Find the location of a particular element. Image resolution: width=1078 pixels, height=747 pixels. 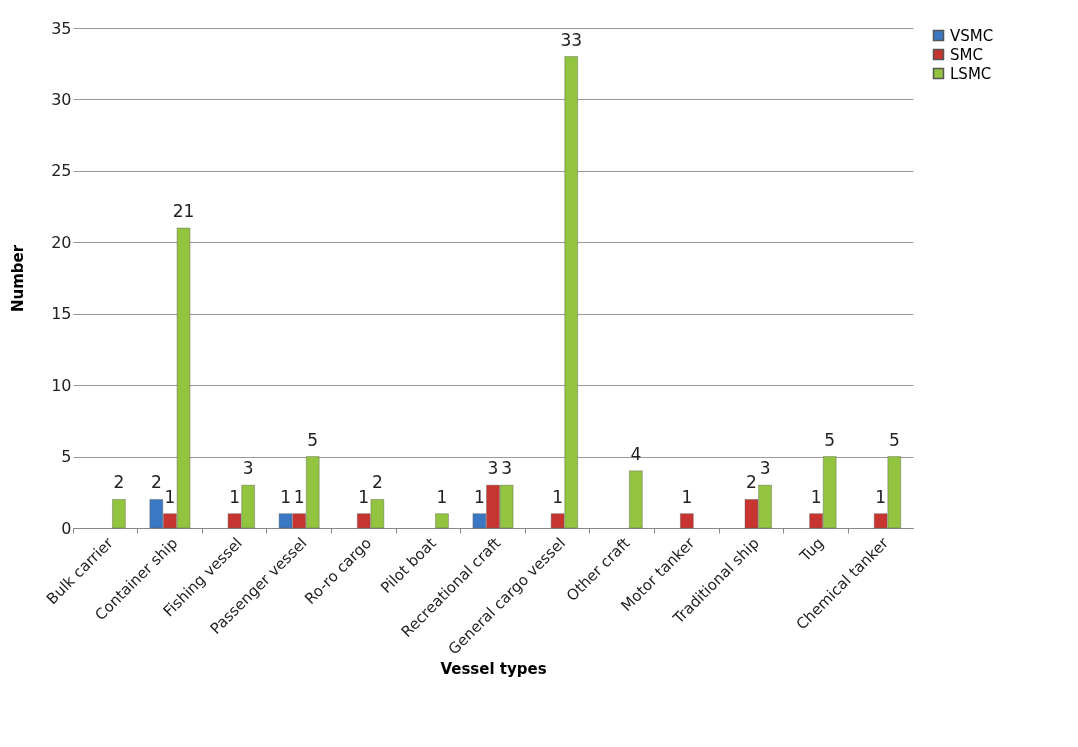

legend-label: VSMC is located at coordinates (972, 35).